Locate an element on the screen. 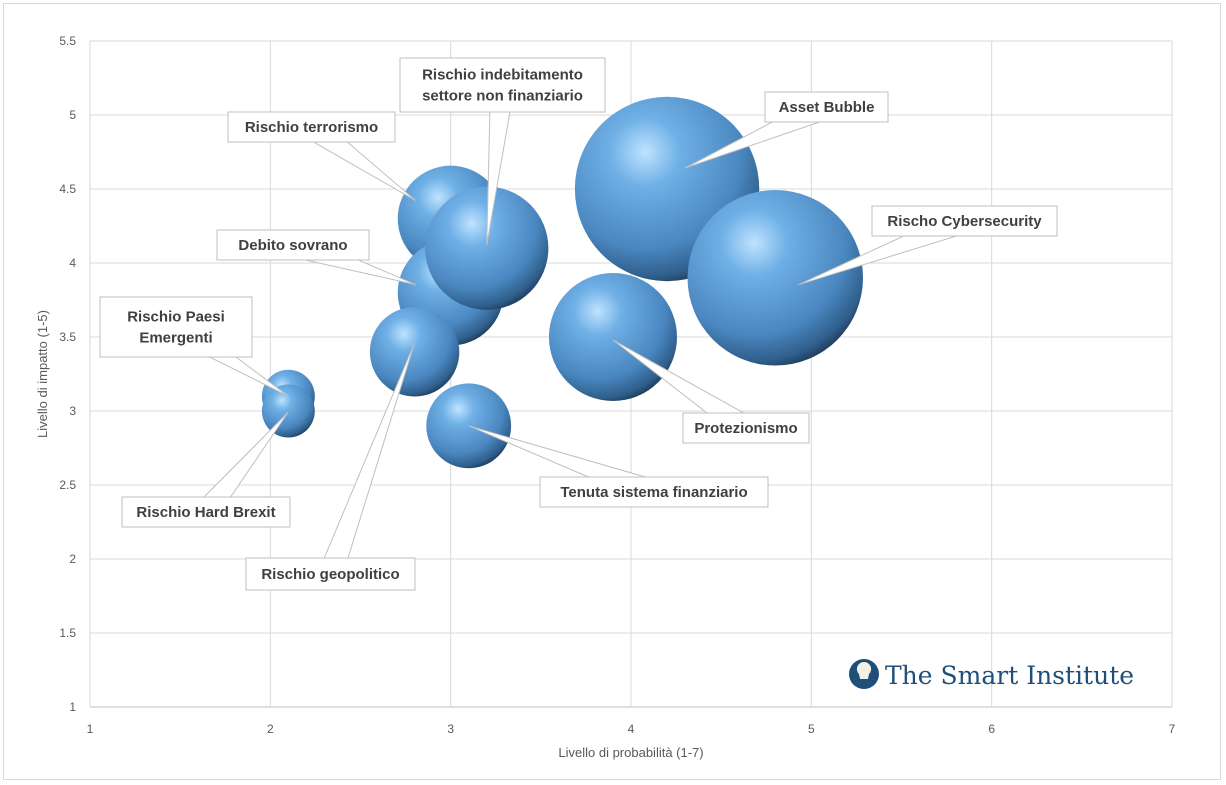 The width and height of the screenshot is (1226, 785). y-tick-label: 1.5 is located at coordinates (67, 633).